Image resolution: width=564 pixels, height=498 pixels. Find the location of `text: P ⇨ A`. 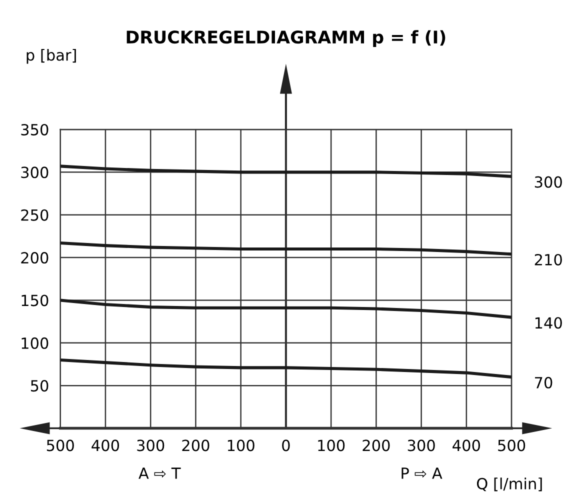

text: P ⇨ A is located at coordinates (422, 473).